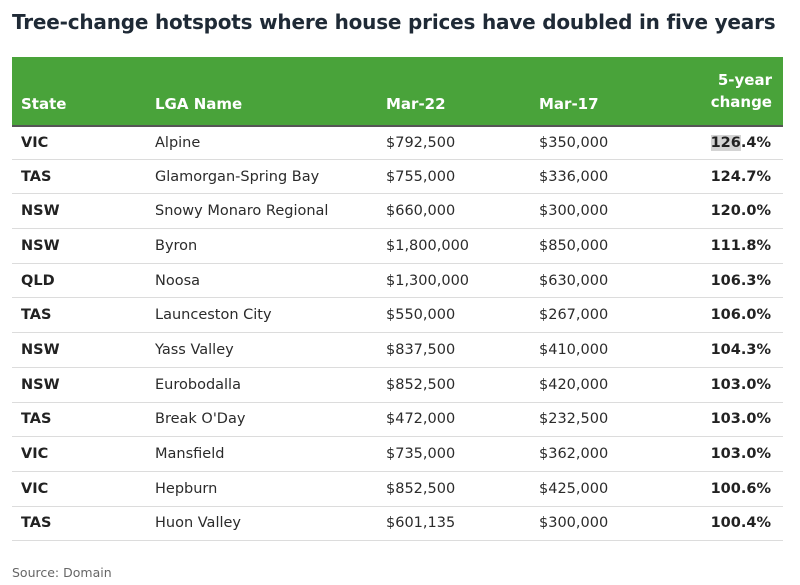  Describe the element at coordinates (574, 419) in the screenshot. I see `cell-mar-17: $232,500` at that location.